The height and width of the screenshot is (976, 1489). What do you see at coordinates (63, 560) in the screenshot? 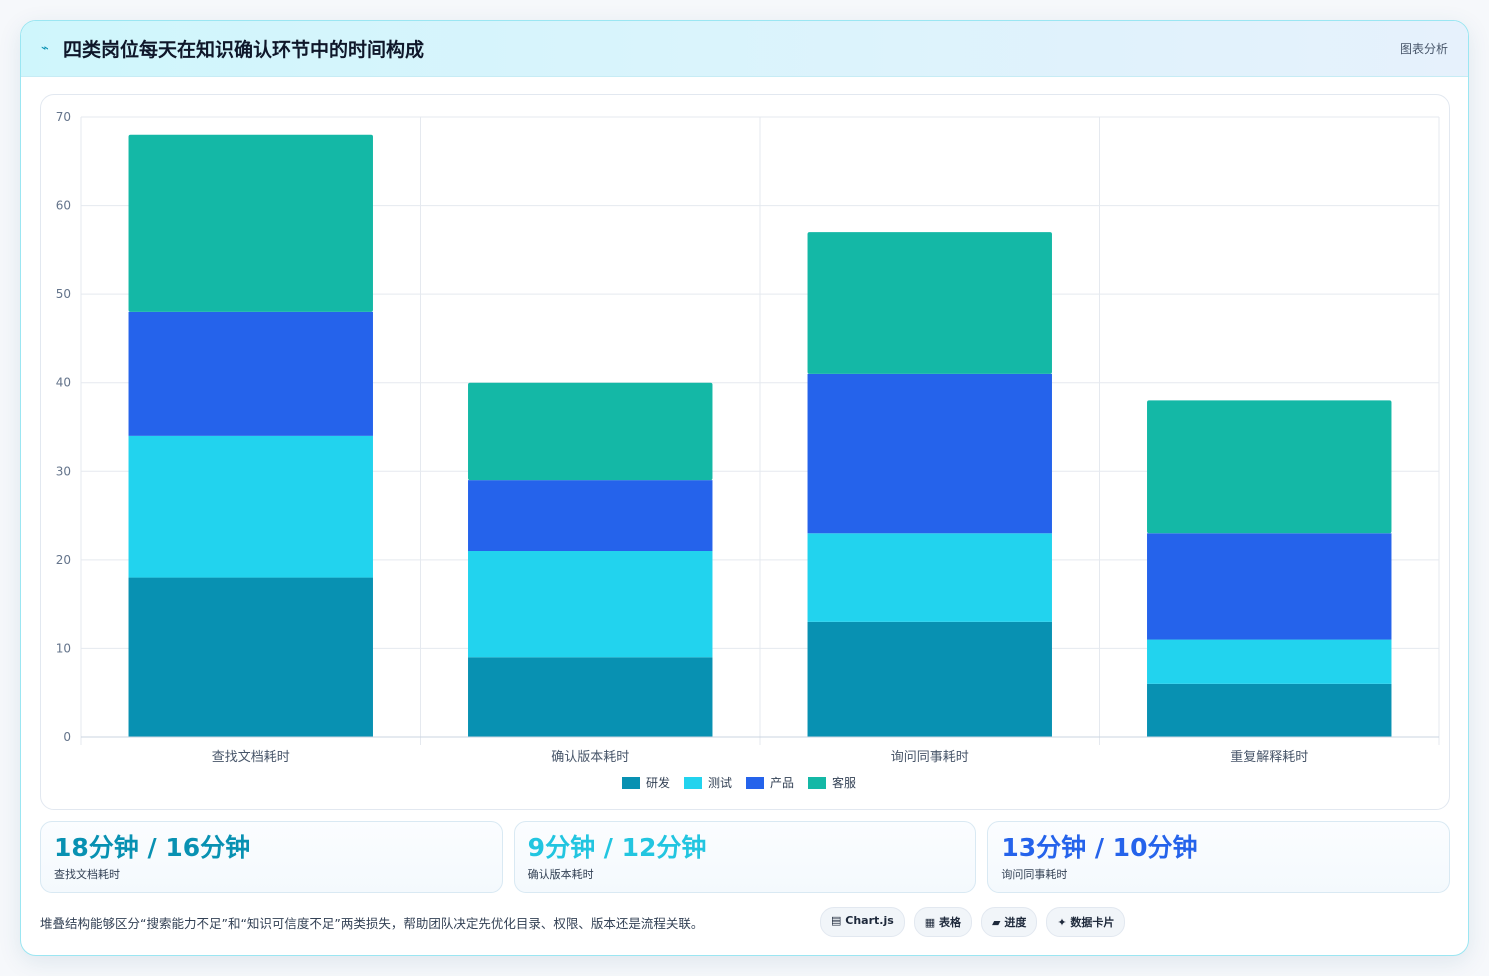
I see `y-tick-label: 20` at bounding box center [63, 560].